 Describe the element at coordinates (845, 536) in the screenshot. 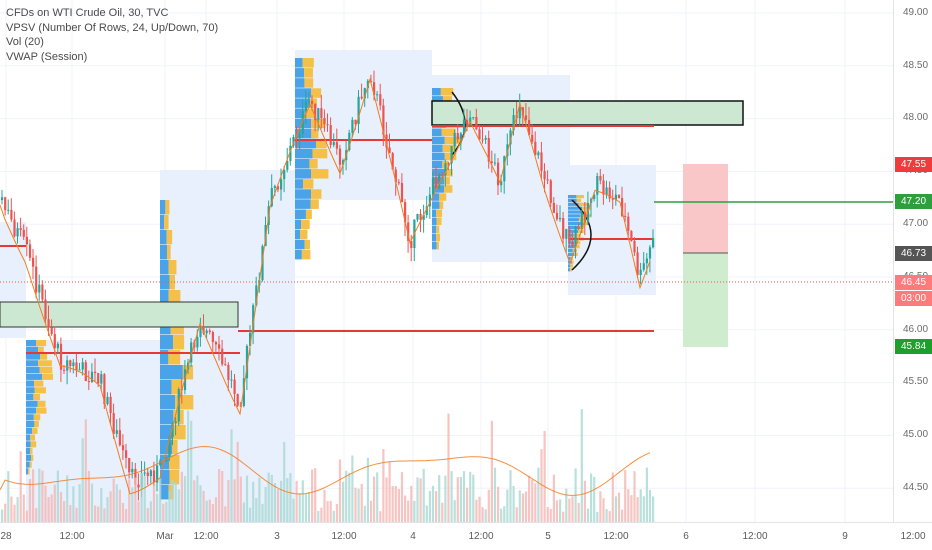

I see `time-tick-label: 9` at that location.